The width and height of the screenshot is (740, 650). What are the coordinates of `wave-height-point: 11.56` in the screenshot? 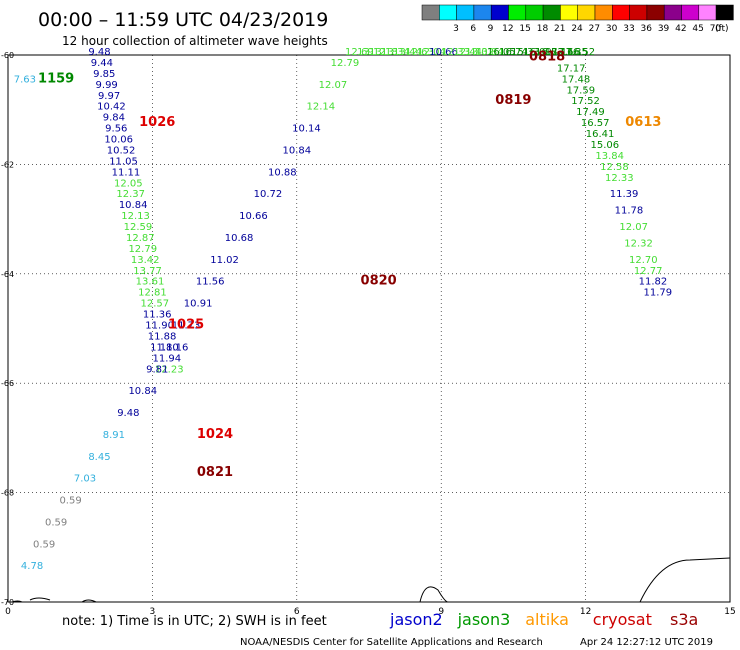 It's located at (210, 282).